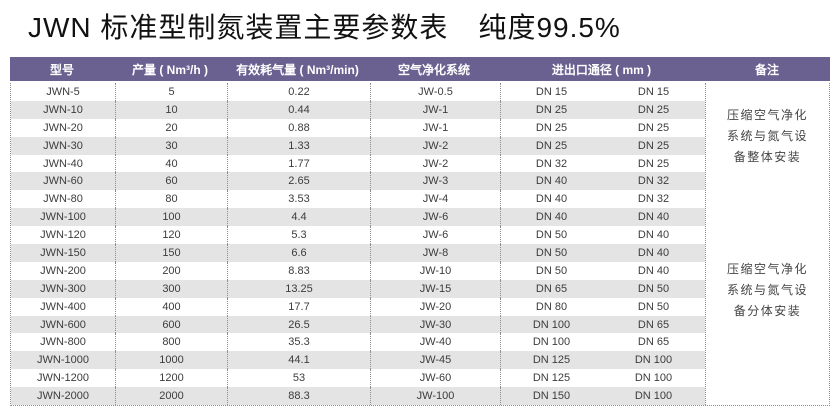 This screenshot has height=420, width=840. Describe the element at coordinates (63, 163) in the screenshot. I see `cell-model: JWN-40` at that location.